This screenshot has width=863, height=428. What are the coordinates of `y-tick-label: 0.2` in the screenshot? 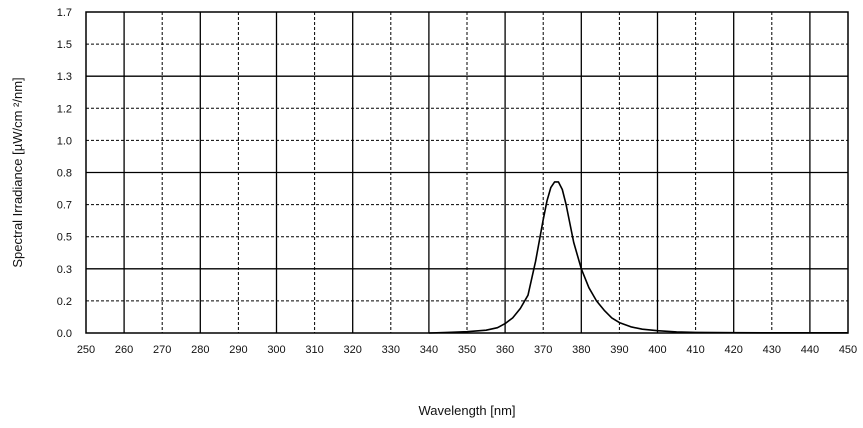 It's located at (64, 302).